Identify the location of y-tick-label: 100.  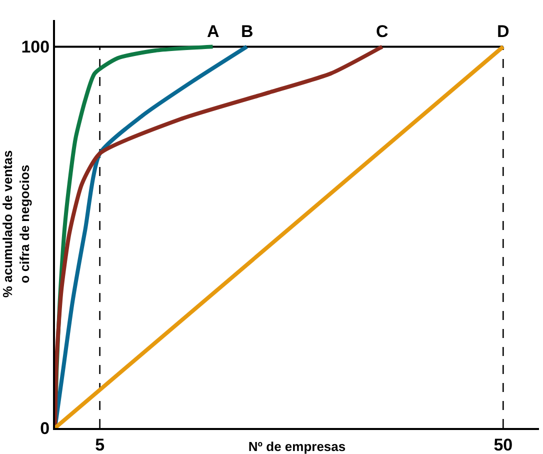
(35, 47).